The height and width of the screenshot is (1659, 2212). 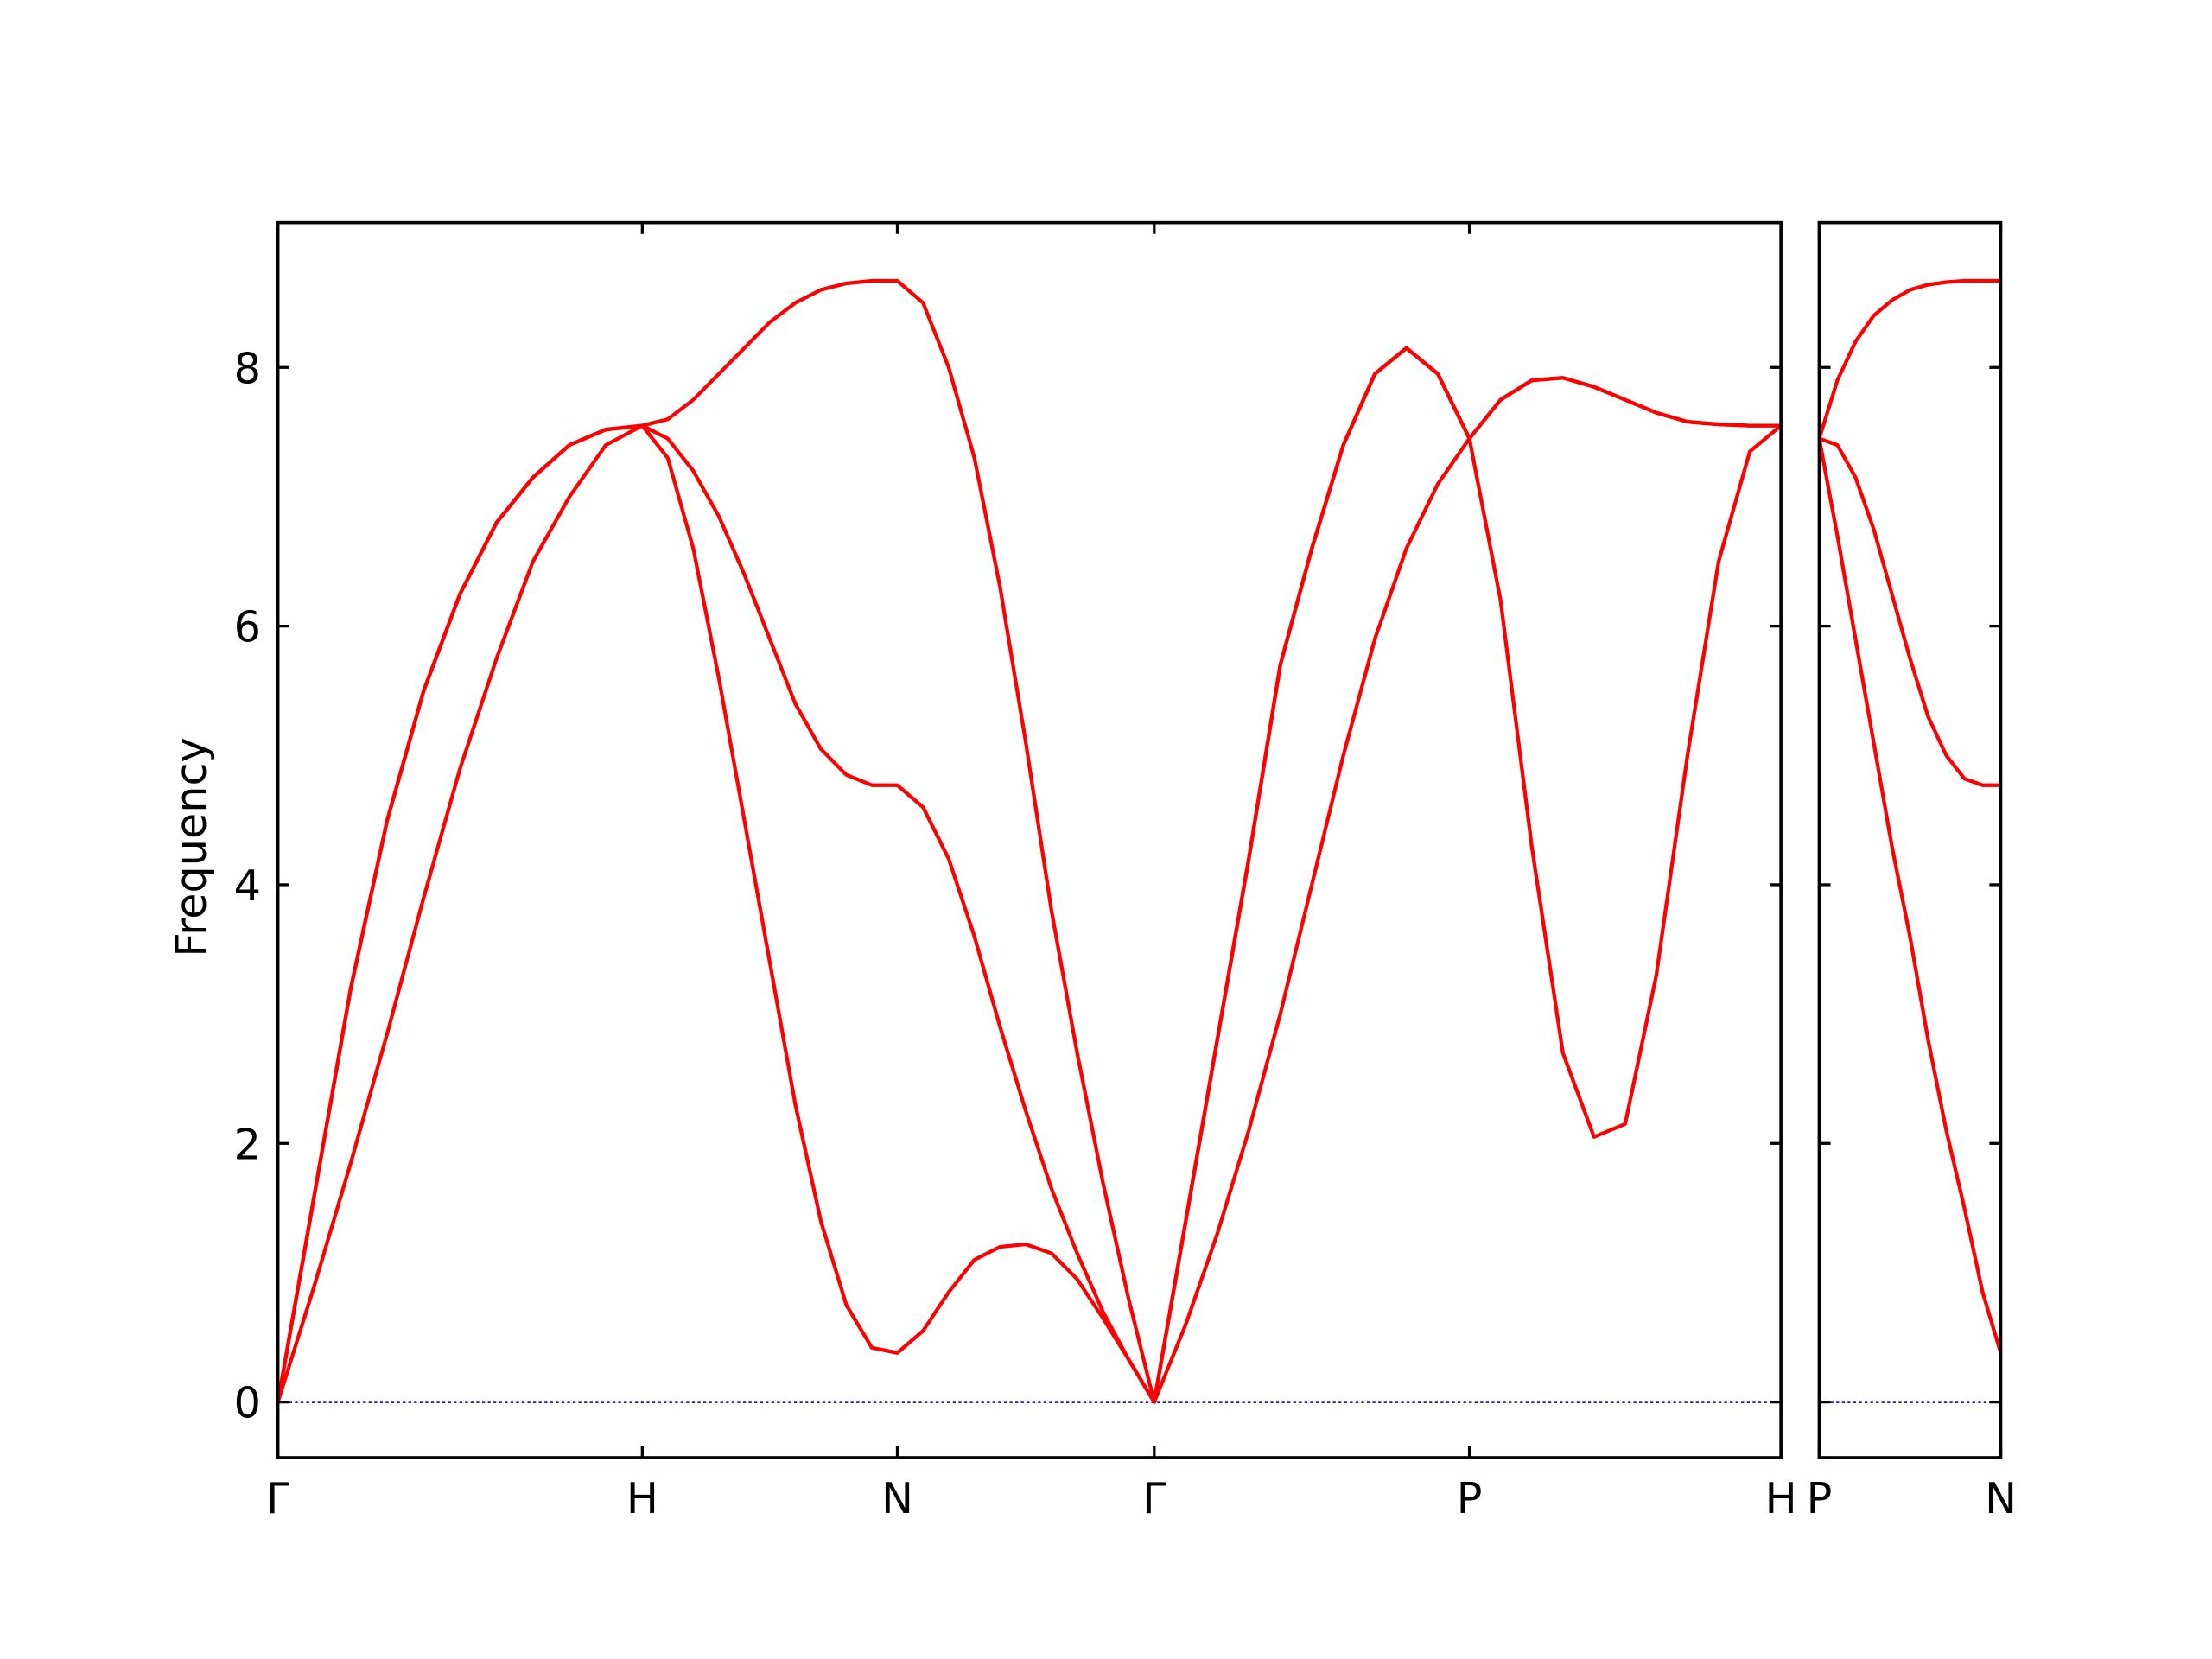 What do you see at coordinates (247, 886) in the screenshot?
I see `y-tick-label: 4` at bounding box center [247, 886].